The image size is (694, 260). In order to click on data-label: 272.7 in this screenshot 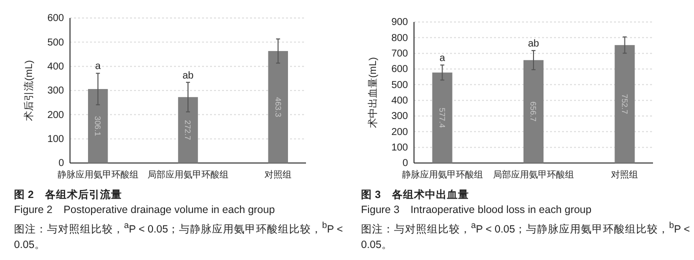, I will do `click(187, 130)`.